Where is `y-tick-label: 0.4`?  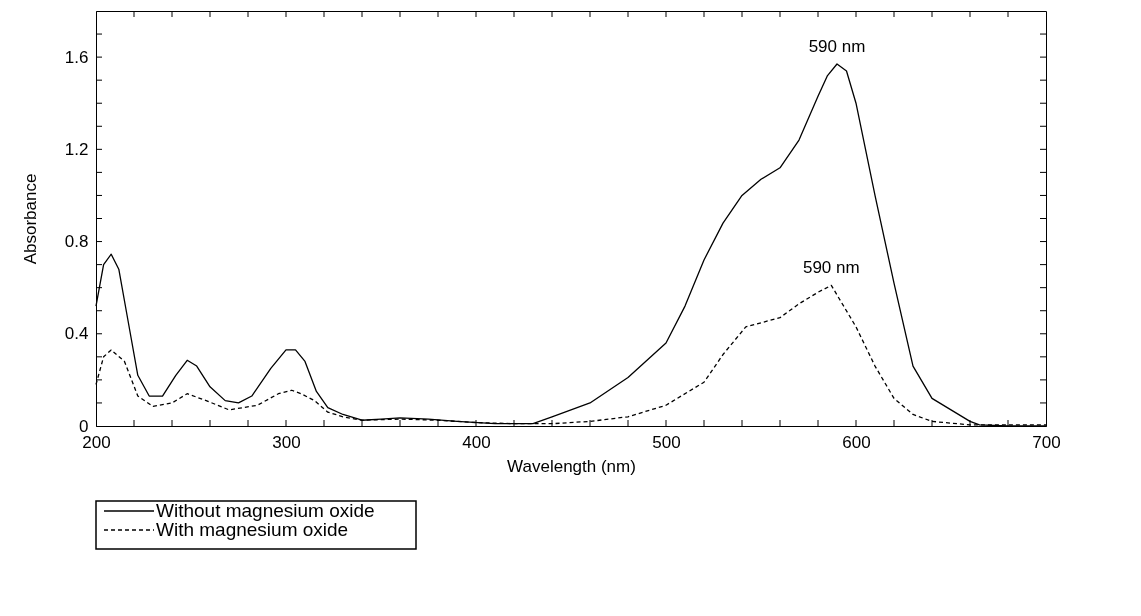 y-tick-label: 0.4 is located at coordinates (76, 334).